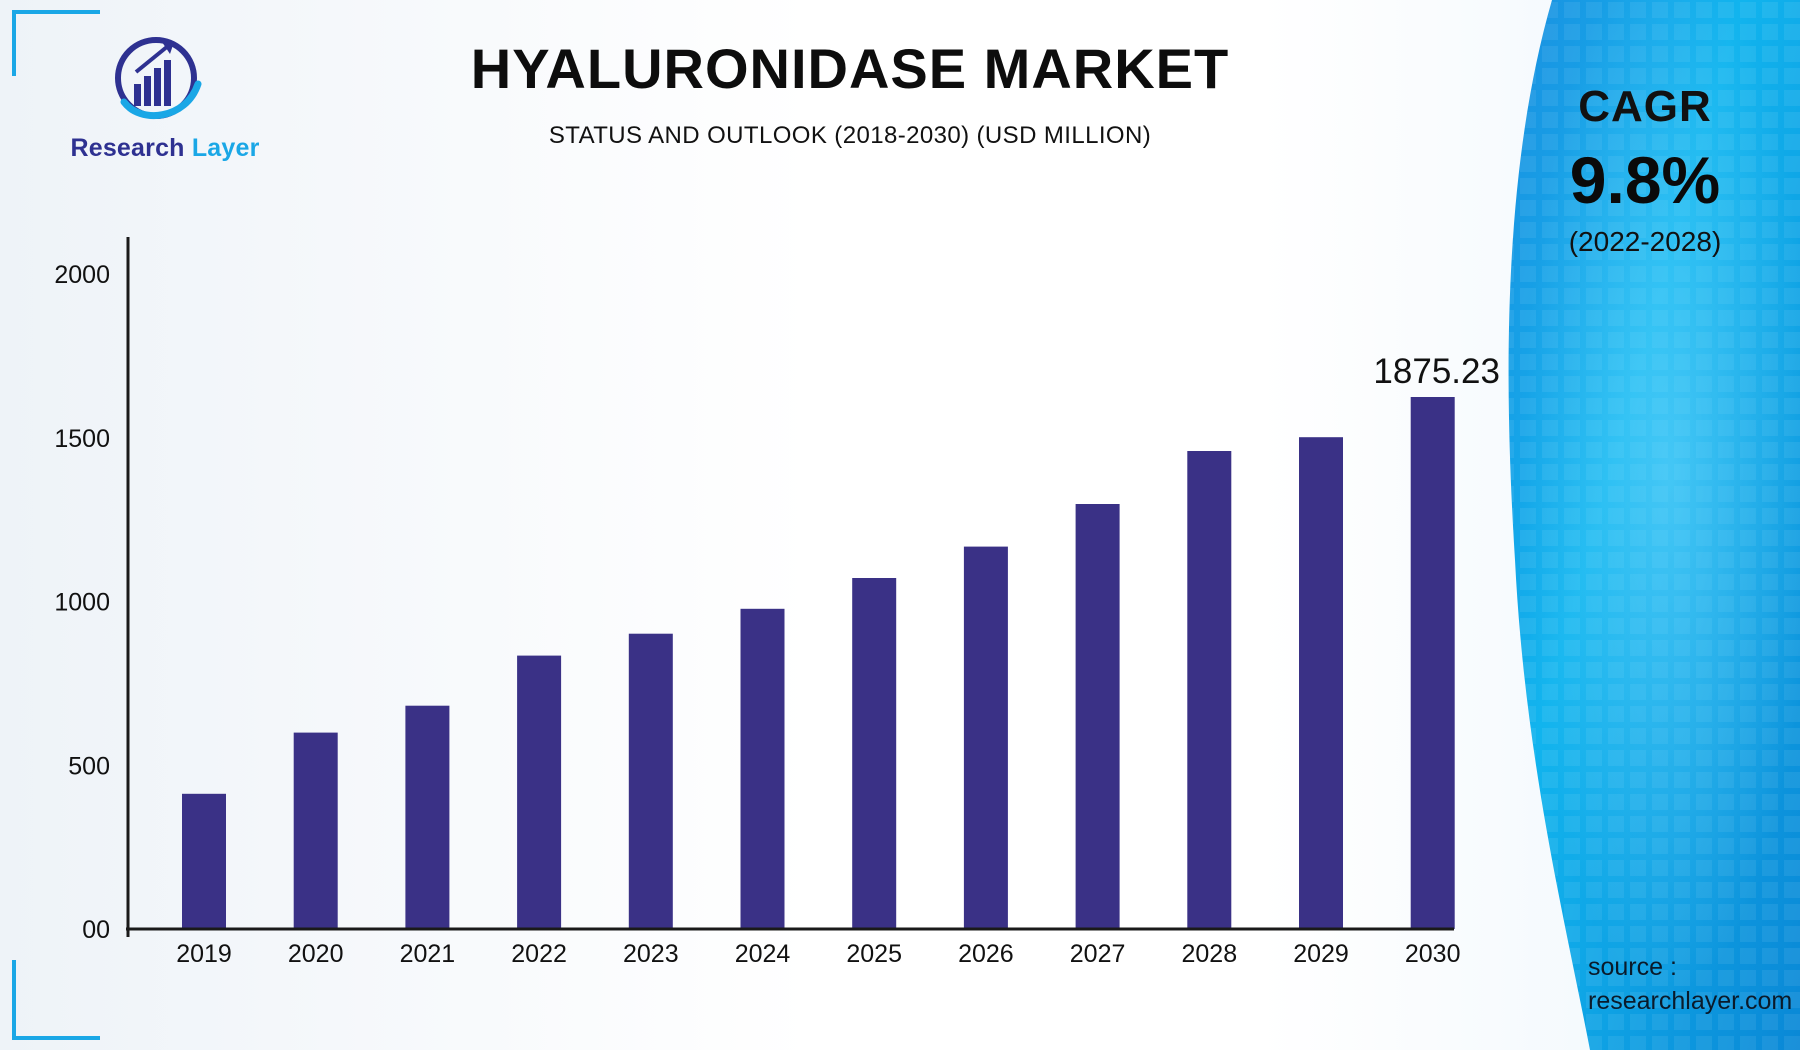 This screenshot has width=1800, height=1050. I want to click on y-axis-ticks: 00 500 1000 1500 2000, so click(82, 602).